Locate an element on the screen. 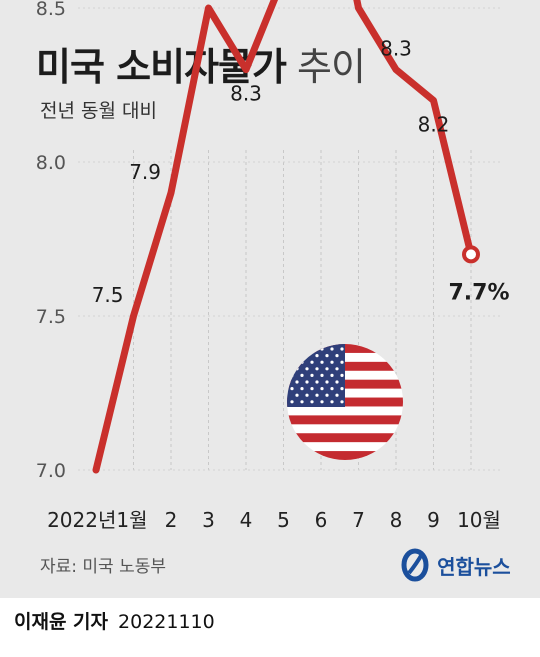 The image size is (540, 657). x-tick-label-8: 8 is located at coordinates (396, 520).